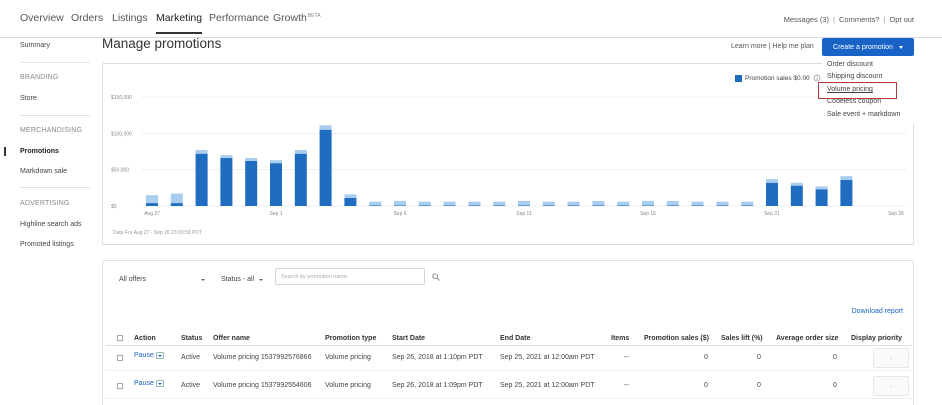 The image size is (942, 405). What do you see at coordinates (144, 355) in the screenshot?
I see `pause-label: Pause` at bounding box center [144, 355].